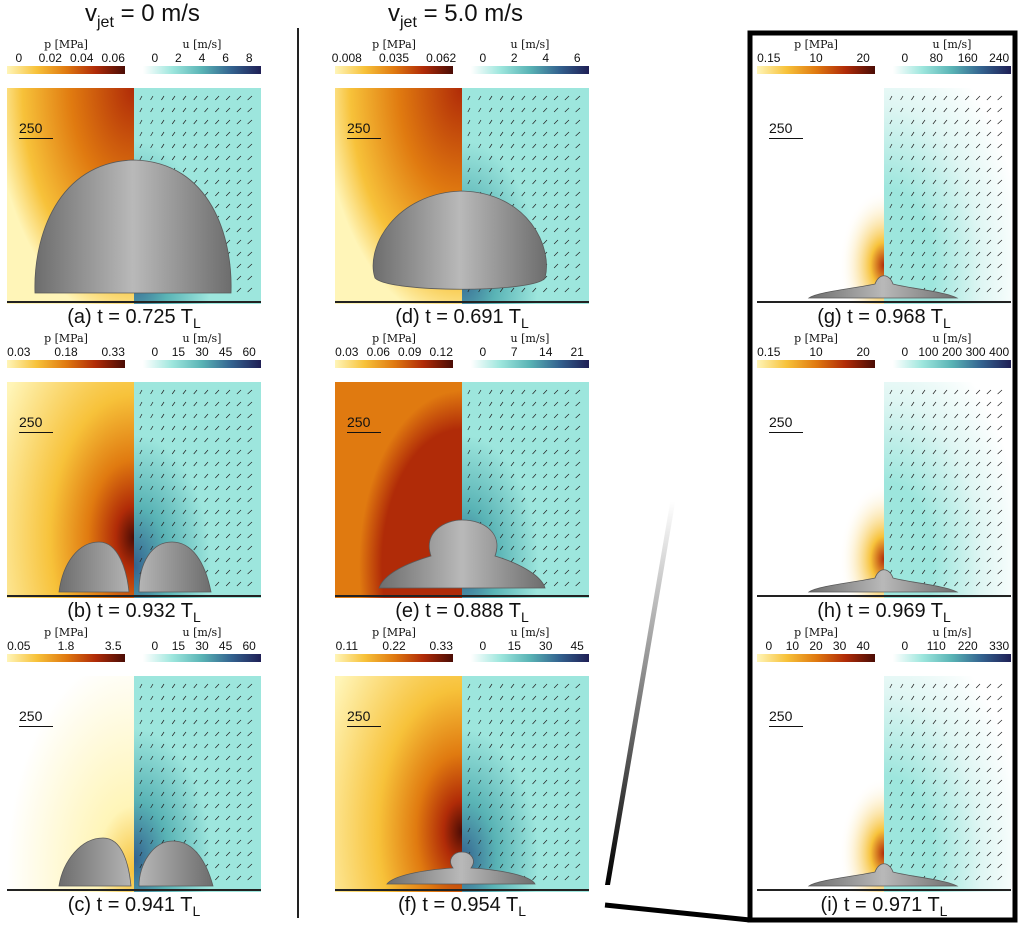  I want to click on panel-caption: (c) t = 0.941 TL, so click(134, 906).